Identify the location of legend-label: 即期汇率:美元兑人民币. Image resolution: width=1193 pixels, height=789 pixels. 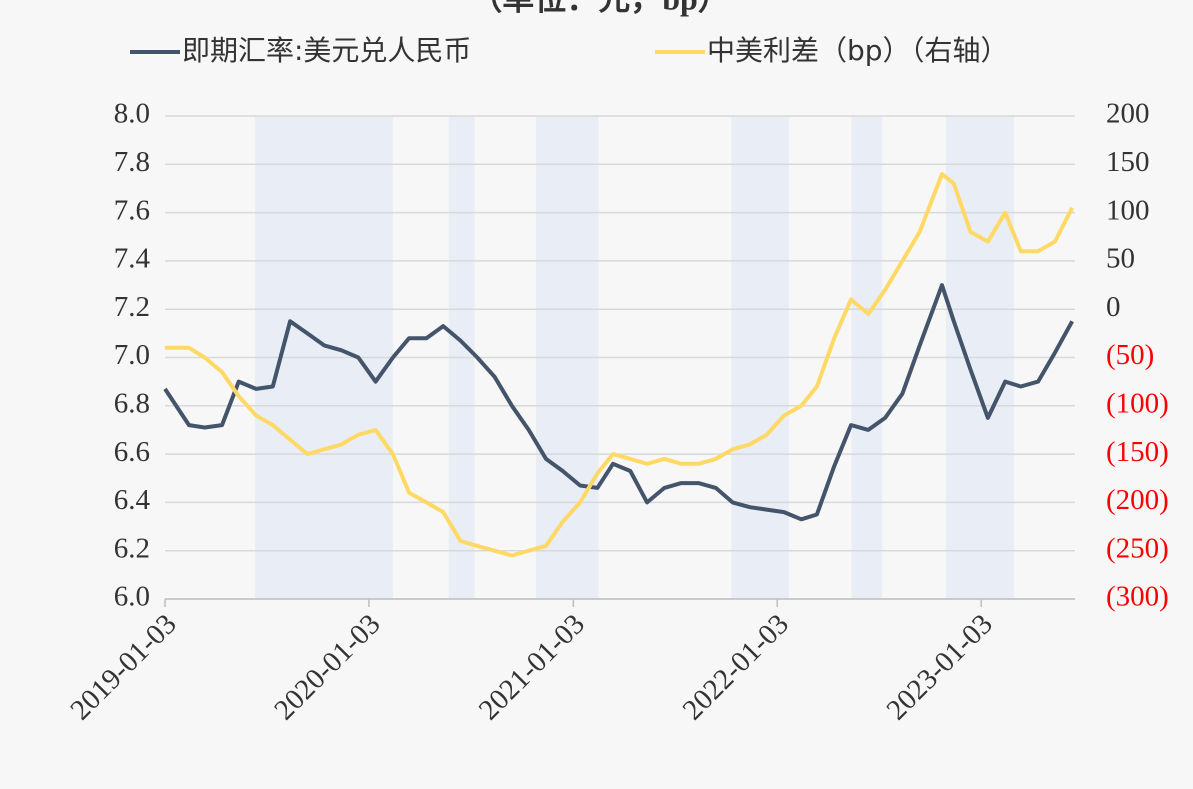
(326, 50).